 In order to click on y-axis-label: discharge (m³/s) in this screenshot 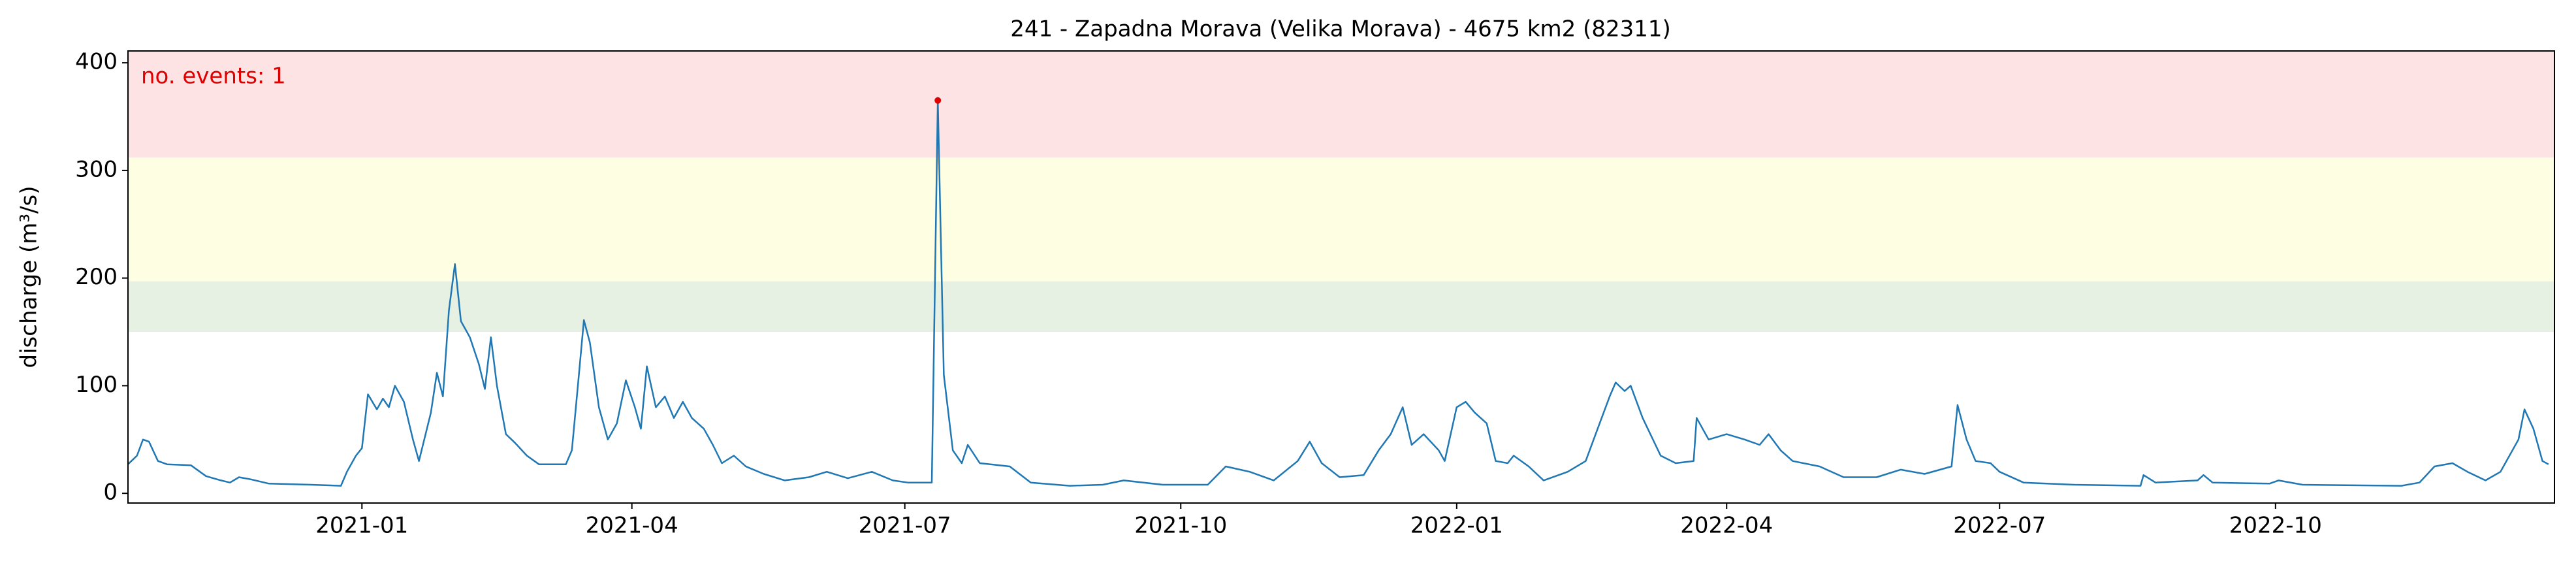, I will do `click(29, 277)`.